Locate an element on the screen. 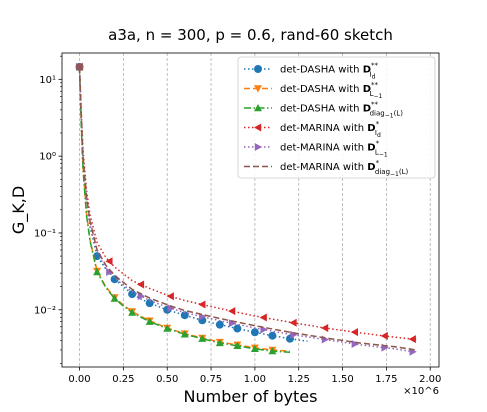  x-tick-label: 2.00 is located at coordinates (430, 379).